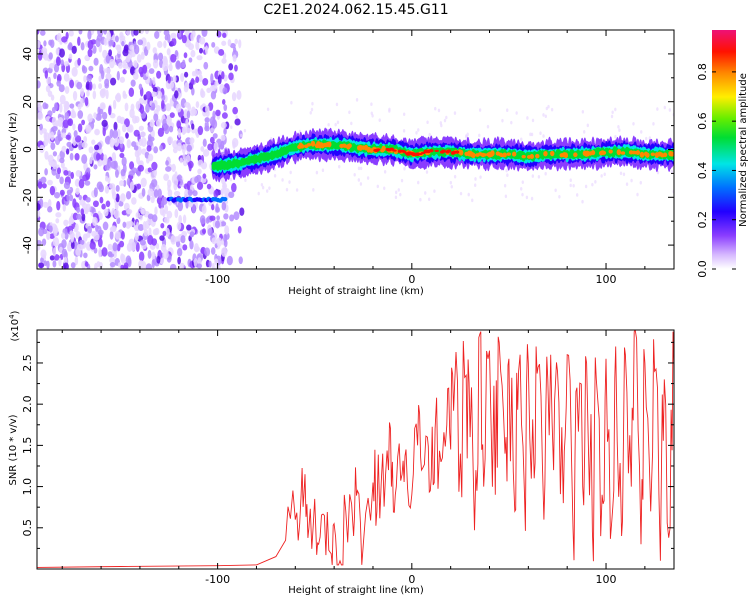 This screenshot has height=600, width=750. Describe the element at coordinates (27, 404) in the screenshot. I see `y-tick-label: 2.0` at that location.